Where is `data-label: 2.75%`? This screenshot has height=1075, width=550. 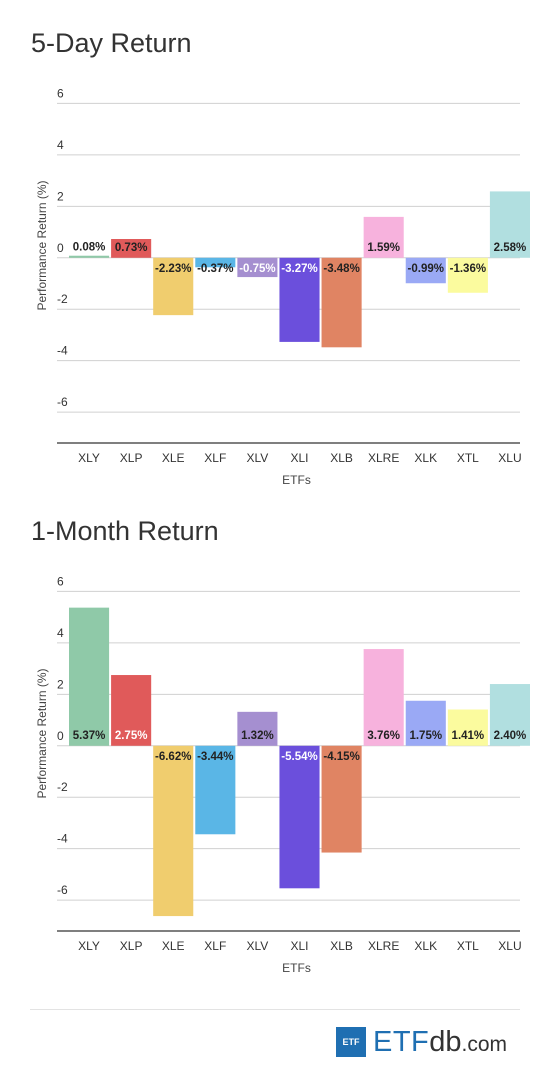 data-label: 2.75% is located at coordinates (131, 736).